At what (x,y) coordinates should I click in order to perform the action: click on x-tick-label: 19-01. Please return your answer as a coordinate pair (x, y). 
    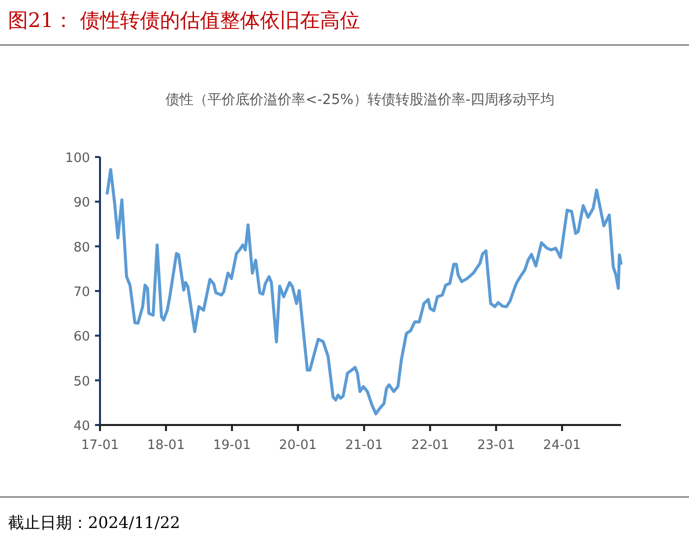
    Looking at the image, I should click on (232, 445).